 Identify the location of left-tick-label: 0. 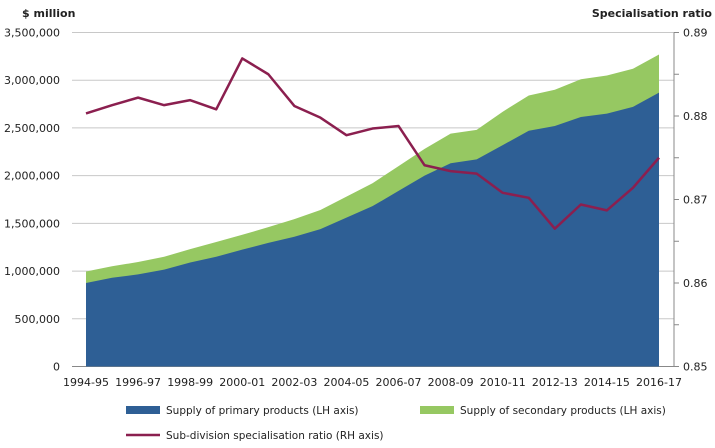
(56, 367).